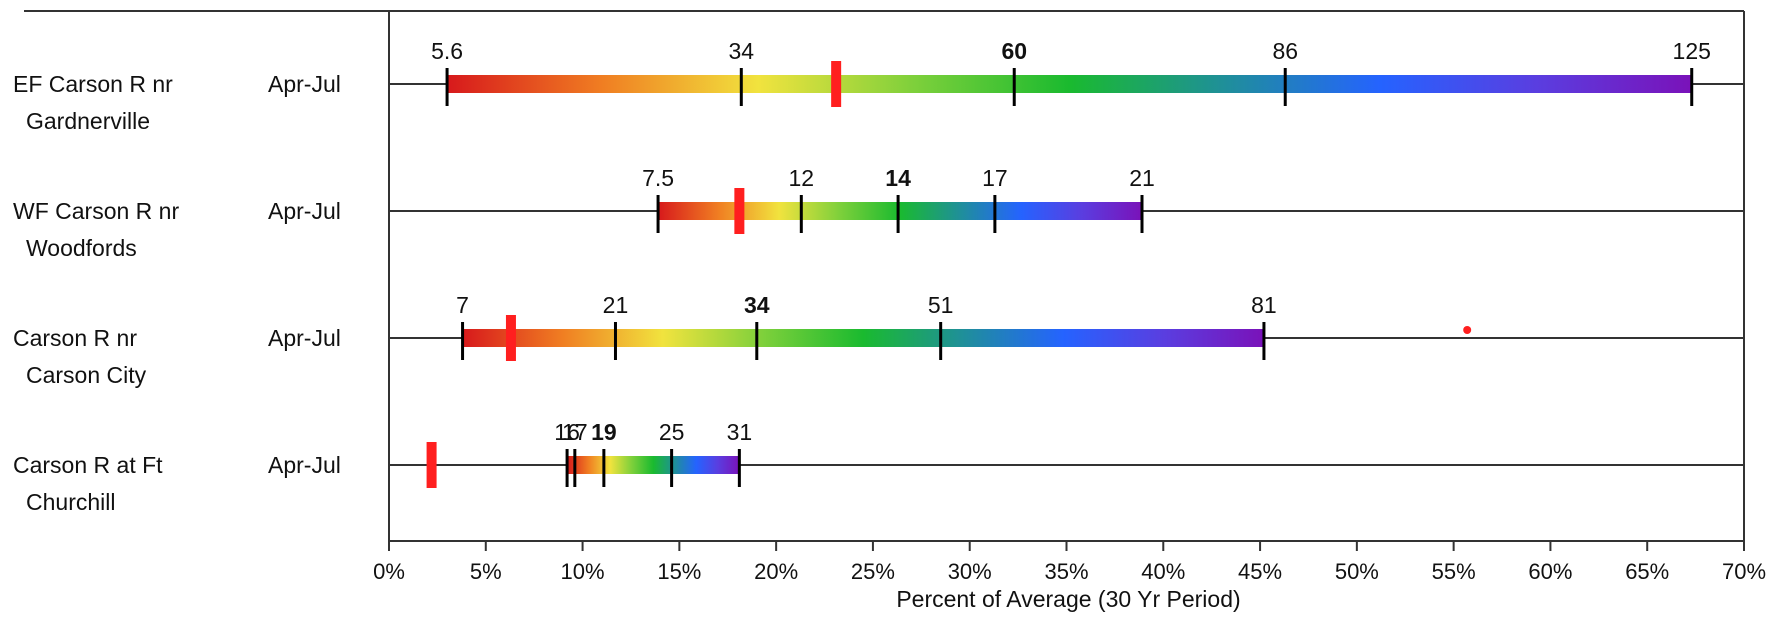 The image size is (1783, 620). Describe the element at coordinates (88, 465) in the screenshot. I see `station-label-line-1: Carson R at Ft` at that location.